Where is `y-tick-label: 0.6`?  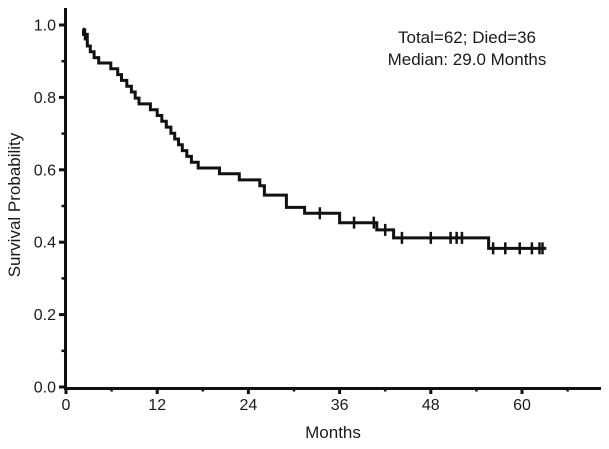
y-tick-label: 0.6 is located at coordinates (45, 170).